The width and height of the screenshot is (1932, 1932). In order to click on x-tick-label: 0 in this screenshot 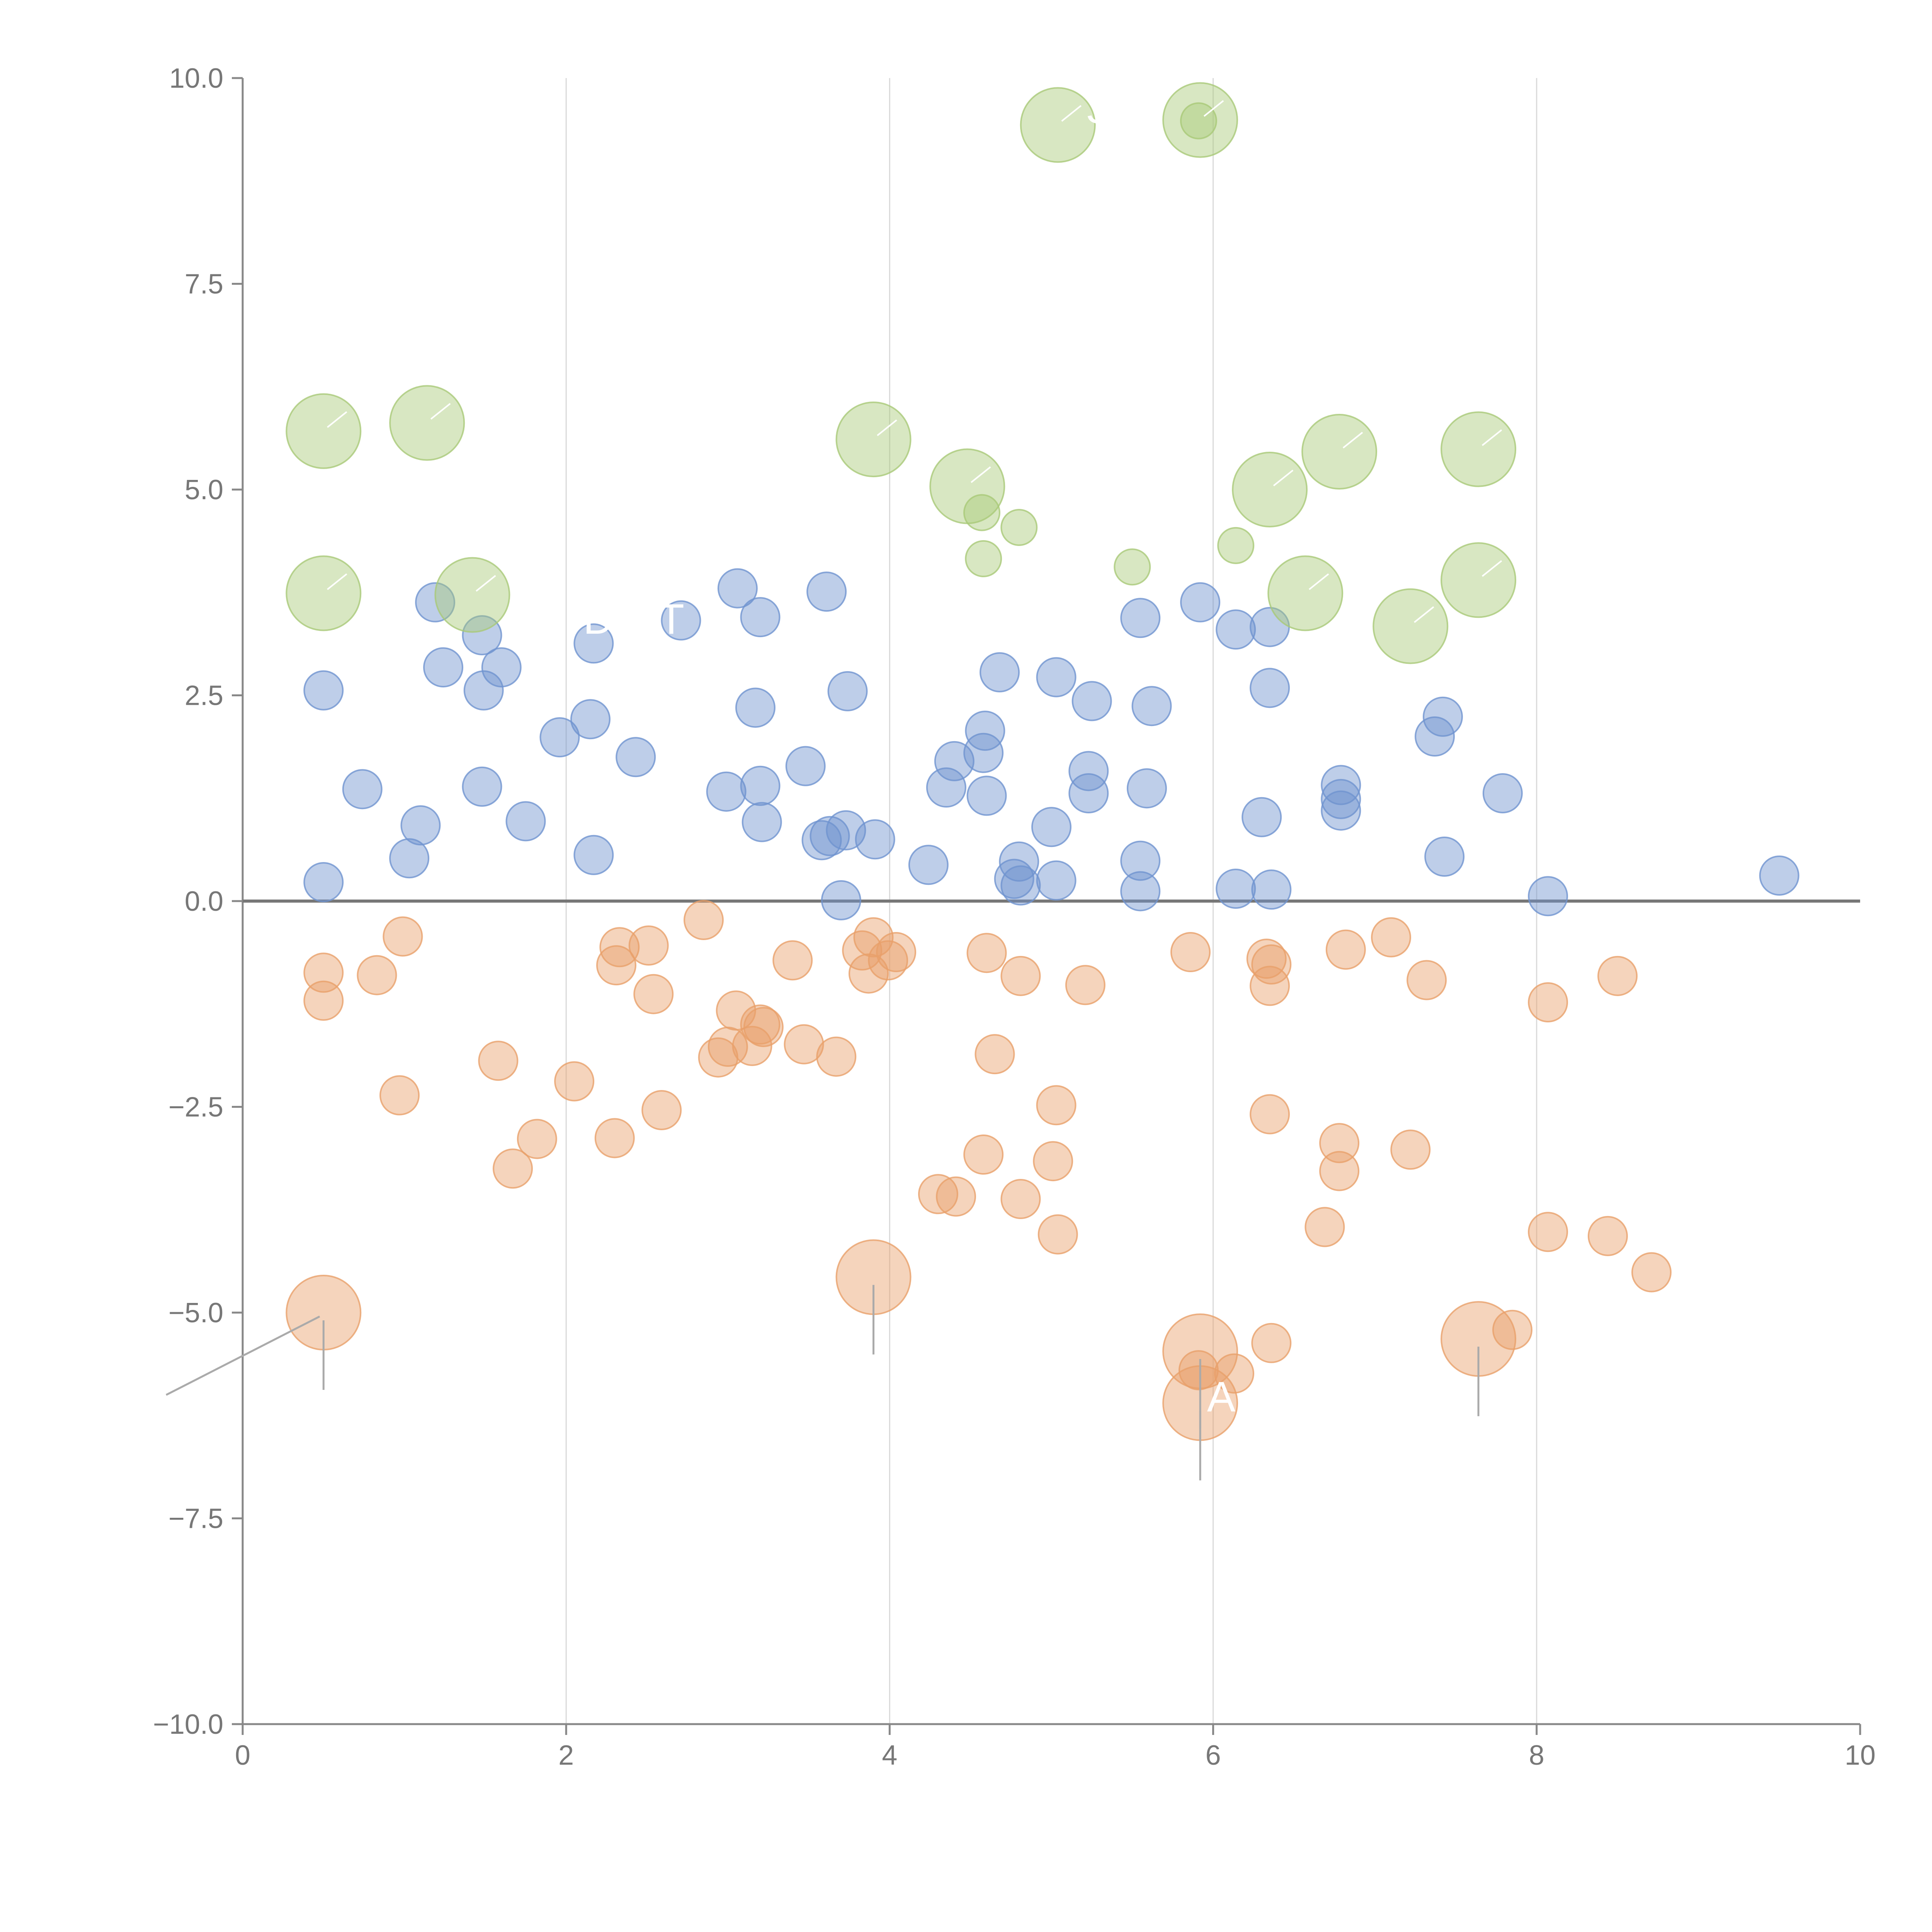, I will do `click(243, 1756)`.